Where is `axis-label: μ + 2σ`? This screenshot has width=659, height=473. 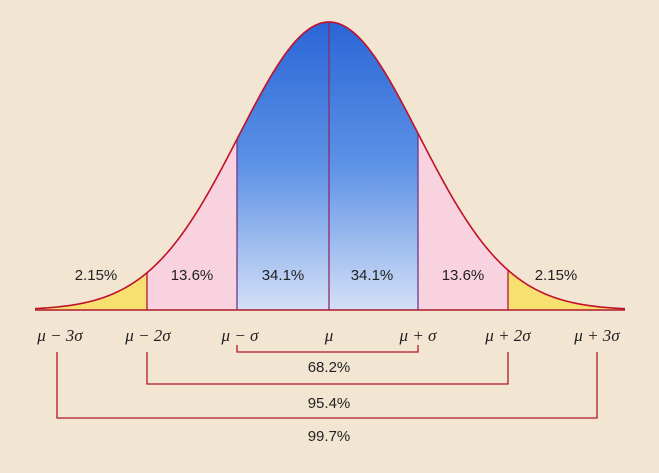
axis-label: μ + 2σ is located at coordinates (507, 335).